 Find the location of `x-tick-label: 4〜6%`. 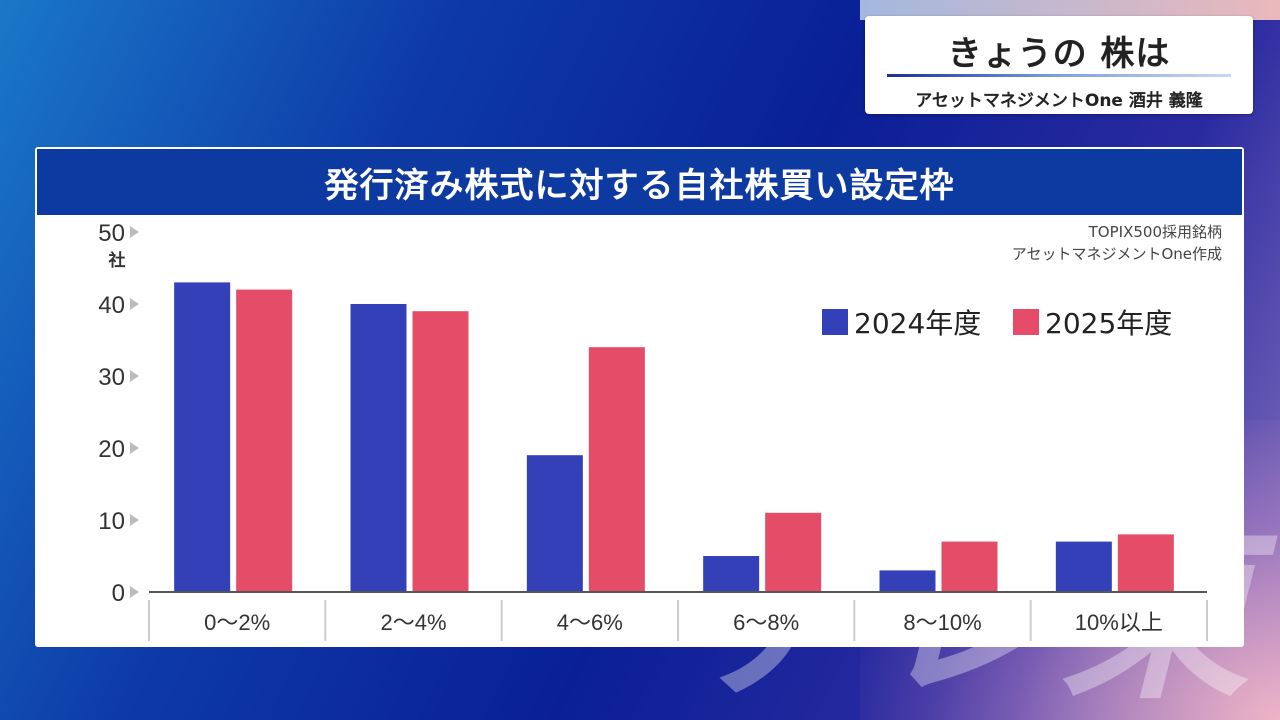

x-tick-label: 4〜6% is located at coordinates (590, 622).